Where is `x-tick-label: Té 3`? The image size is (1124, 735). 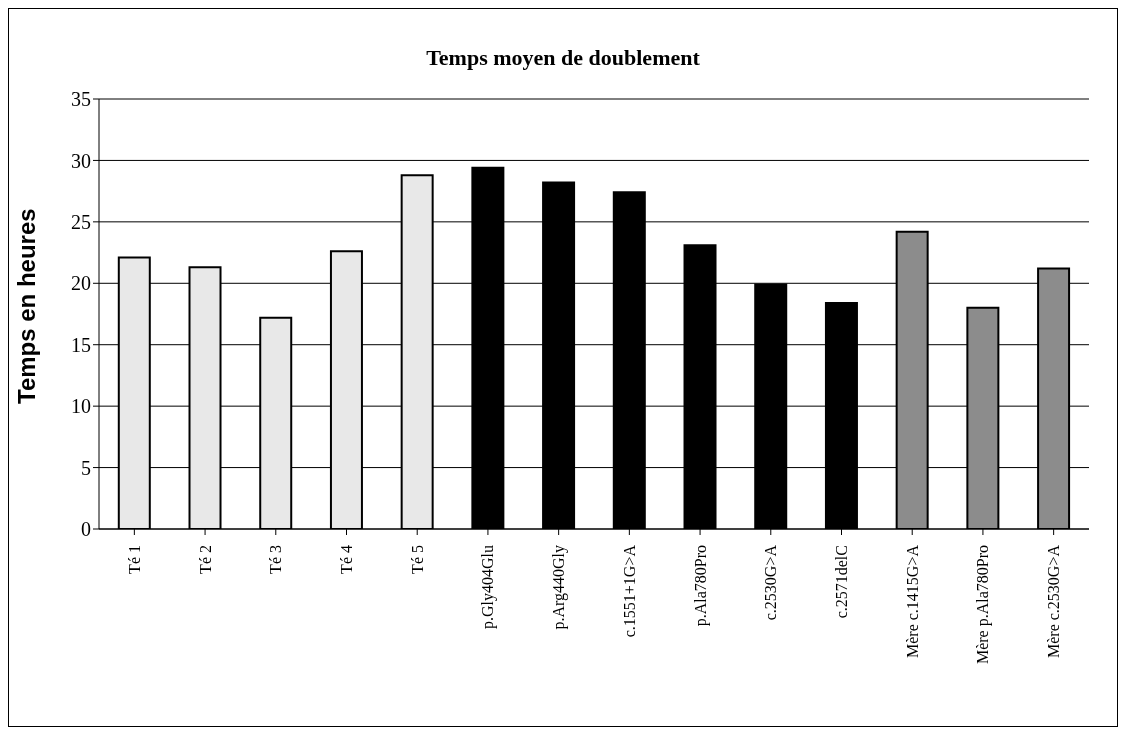
x-tick-label: Té 3 is located at coordinates (276, 559).